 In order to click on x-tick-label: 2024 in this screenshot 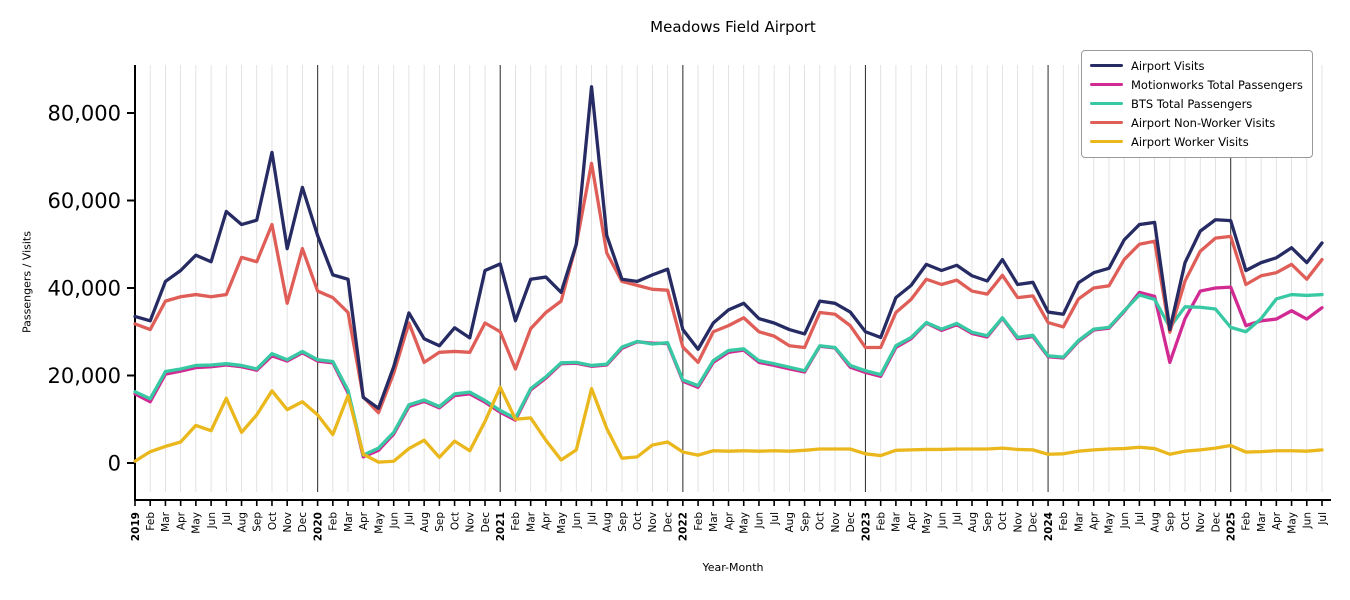, I will do `click(1049, 526)`.